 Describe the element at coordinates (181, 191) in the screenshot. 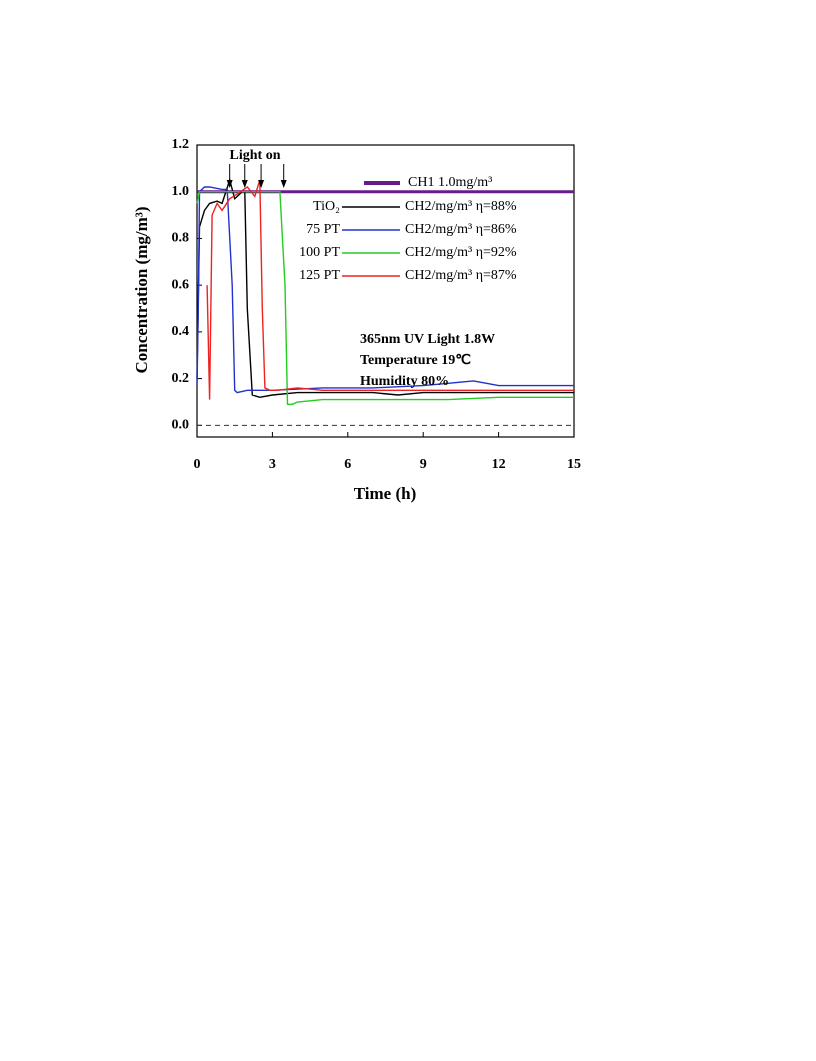

I see `y-tick-label: 1.0` at that location.